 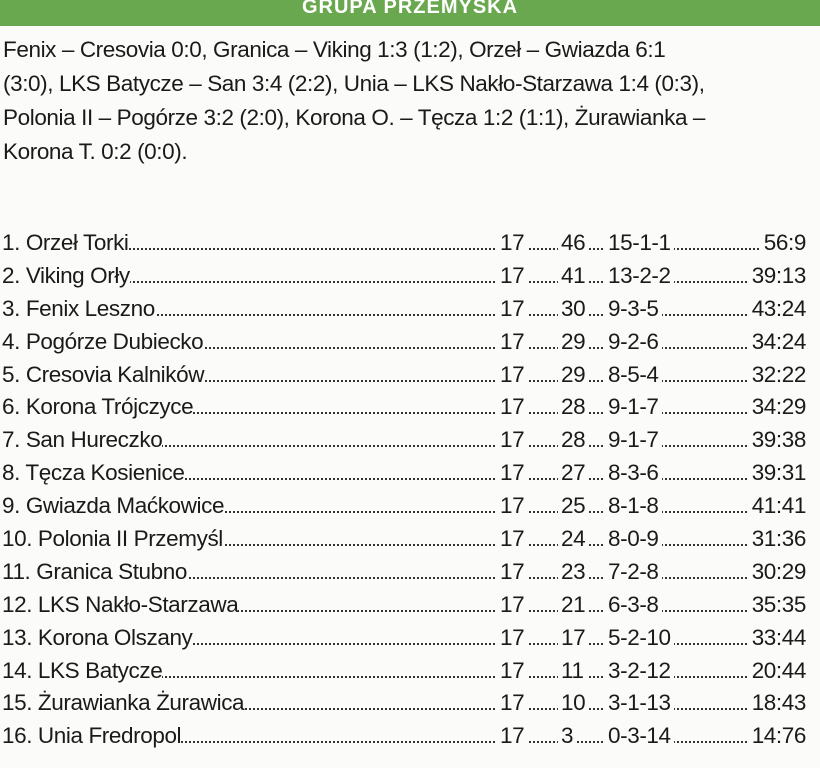 I want to click on goals: 41:41, so click(x=777, y=506).